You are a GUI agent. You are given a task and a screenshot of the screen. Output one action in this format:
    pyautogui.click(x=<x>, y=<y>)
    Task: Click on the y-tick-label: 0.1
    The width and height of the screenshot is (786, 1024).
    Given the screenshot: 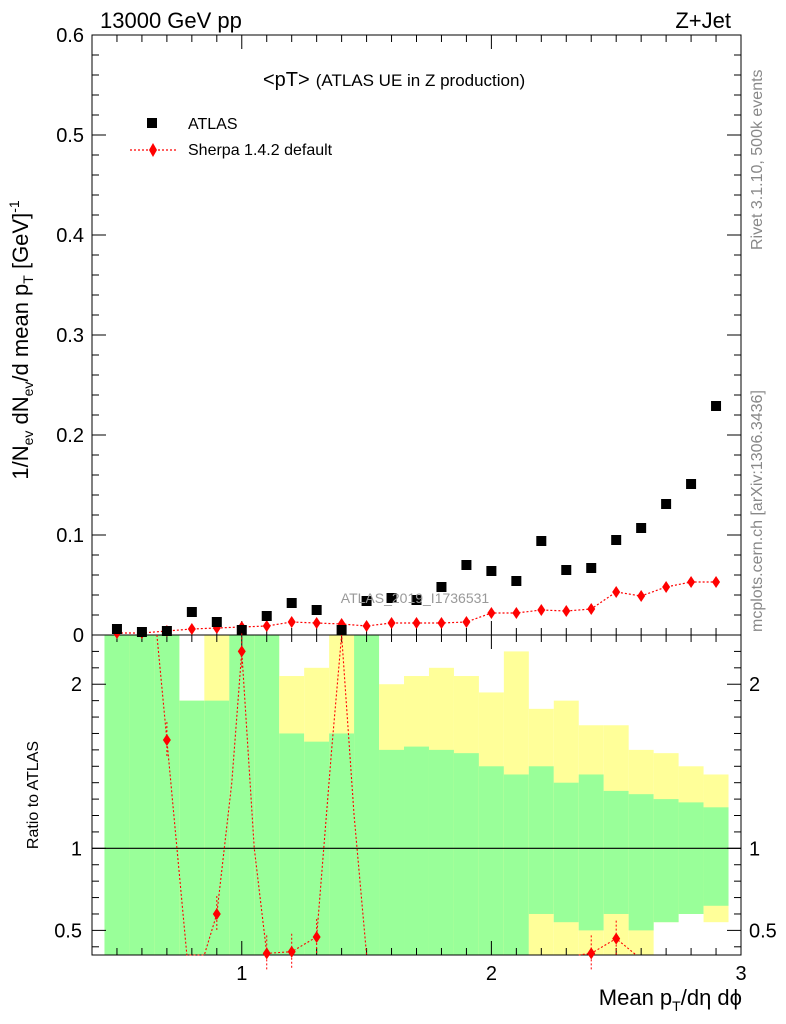 What is the action you would take?
    pyautogui.click(x=70, y=536)
    